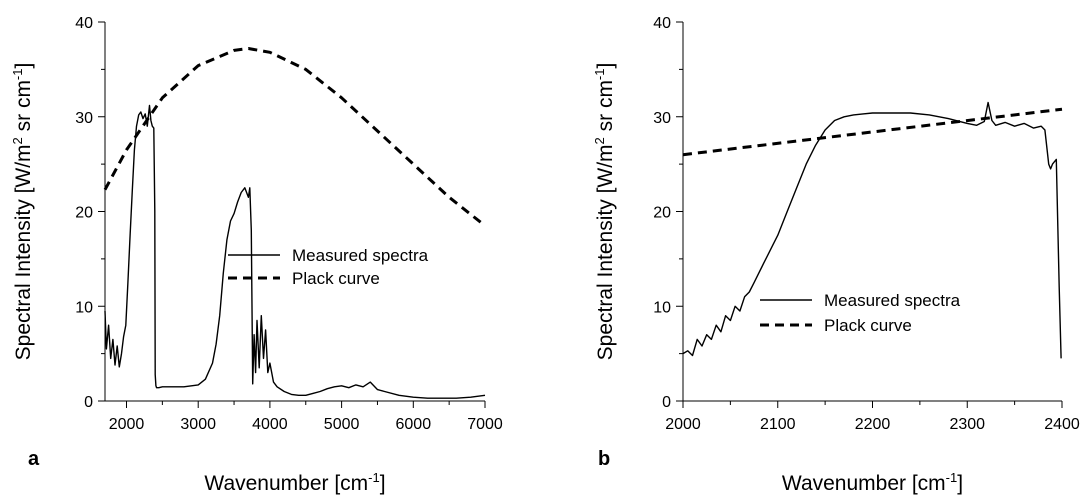 The height and width of the screenshot is (498, 1089). I want to click on x-tick-label: 3000, so click(198, 424).